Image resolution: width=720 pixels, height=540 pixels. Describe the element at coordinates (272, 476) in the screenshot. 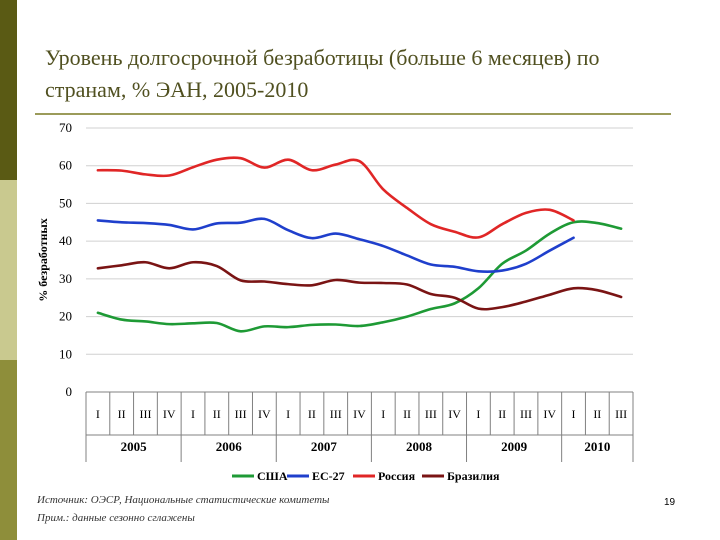

I see `legend-label: США` at that location.